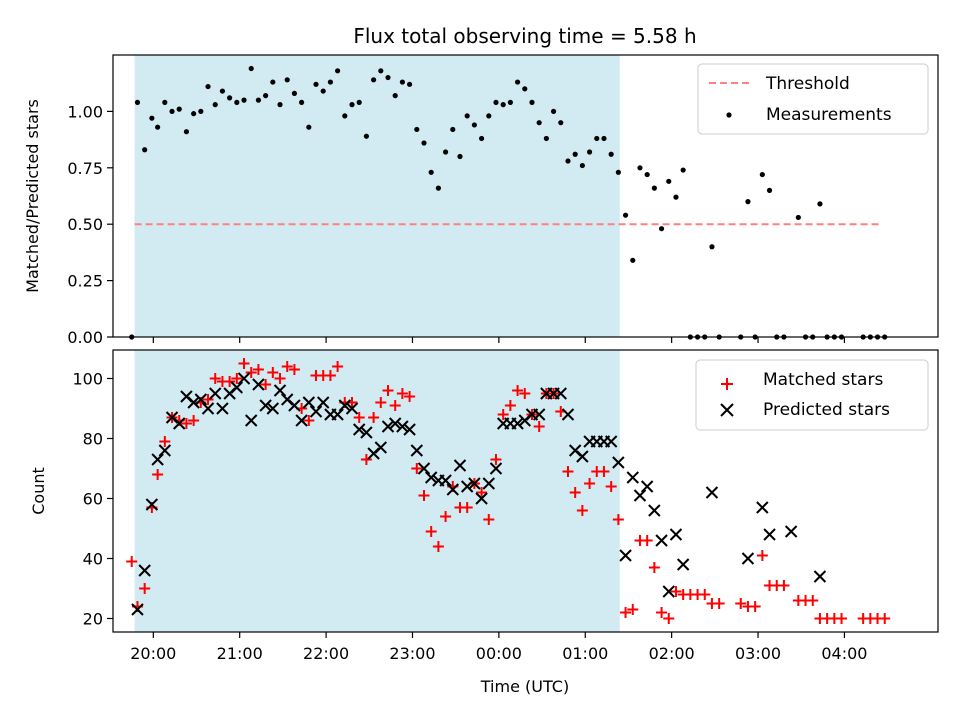 This screenshot has height=720, width=960. I want to click on bottom-y-tick-label: 80, so click(93, 439).